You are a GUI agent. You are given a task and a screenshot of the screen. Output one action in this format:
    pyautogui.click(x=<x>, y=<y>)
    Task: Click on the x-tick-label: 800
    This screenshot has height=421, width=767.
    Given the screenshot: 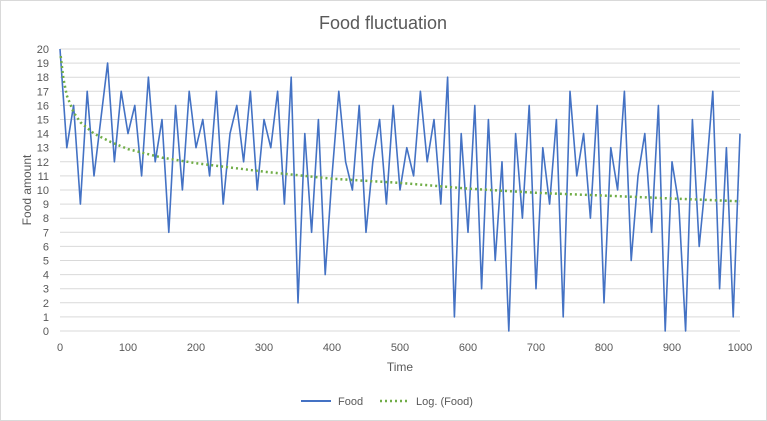 What is the action you would take?
    pyautogui.click(x=604, y=348)
    